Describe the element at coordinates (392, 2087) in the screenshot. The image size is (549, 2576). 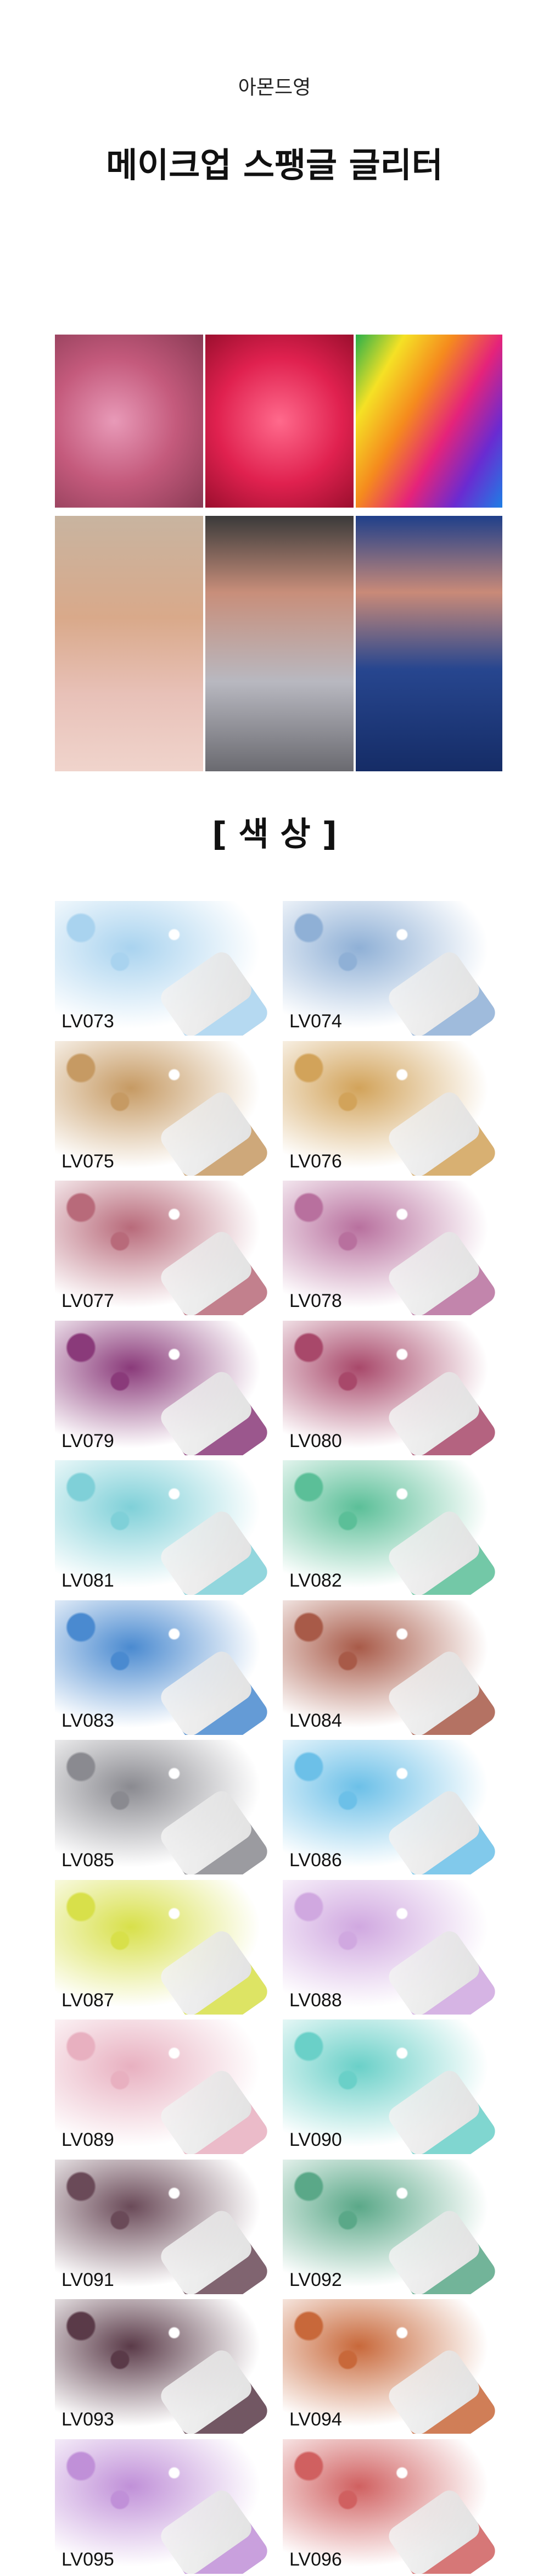
I see `swatch: LV090` at that location.